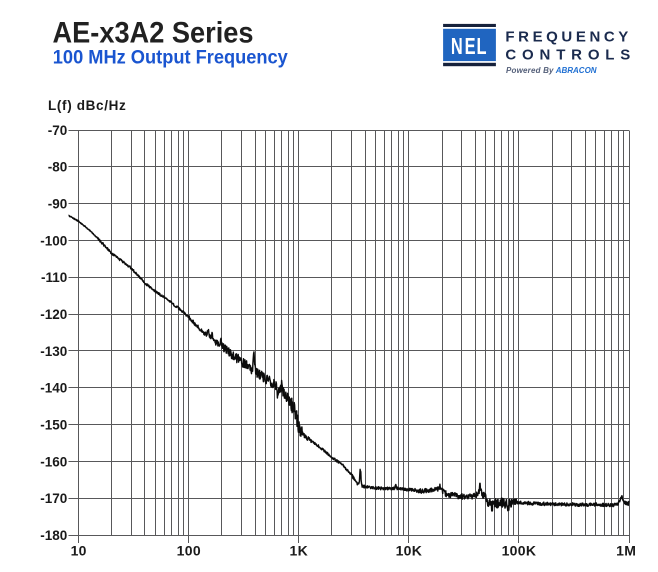  I want to click on svg-text: N, so click(457, 47).